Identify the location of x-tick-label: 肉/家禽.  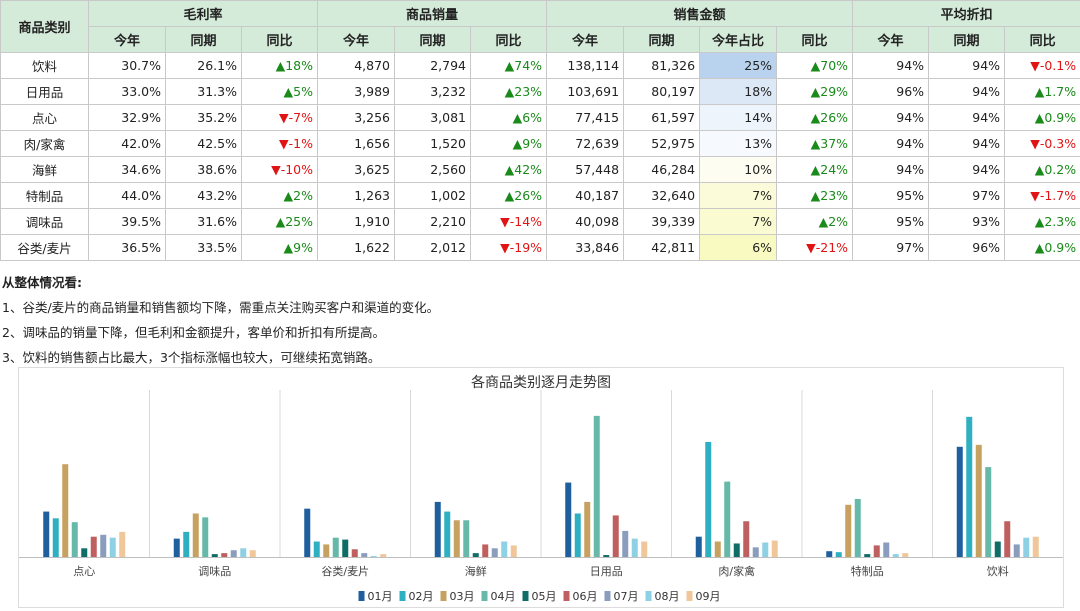
(736, 571).